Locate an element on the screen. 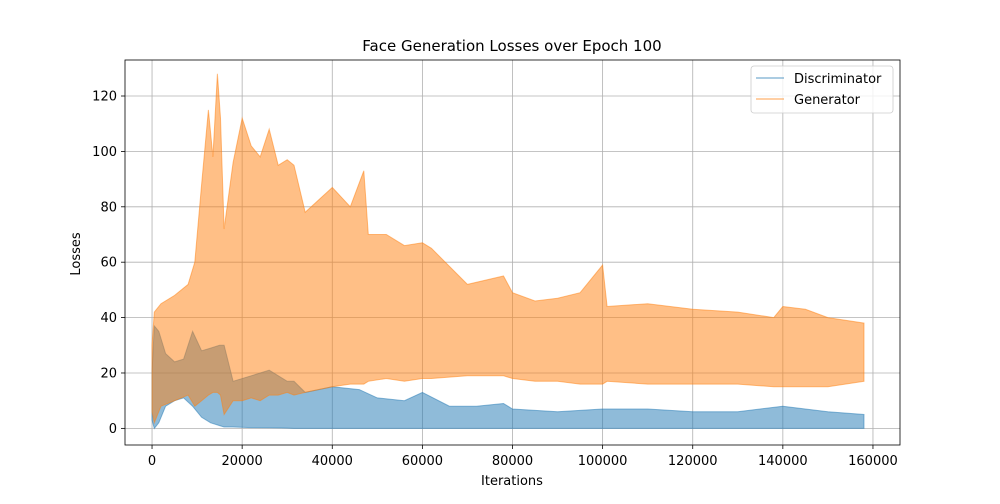  y-tick-label: 60 is located at coordinates (108, 263).